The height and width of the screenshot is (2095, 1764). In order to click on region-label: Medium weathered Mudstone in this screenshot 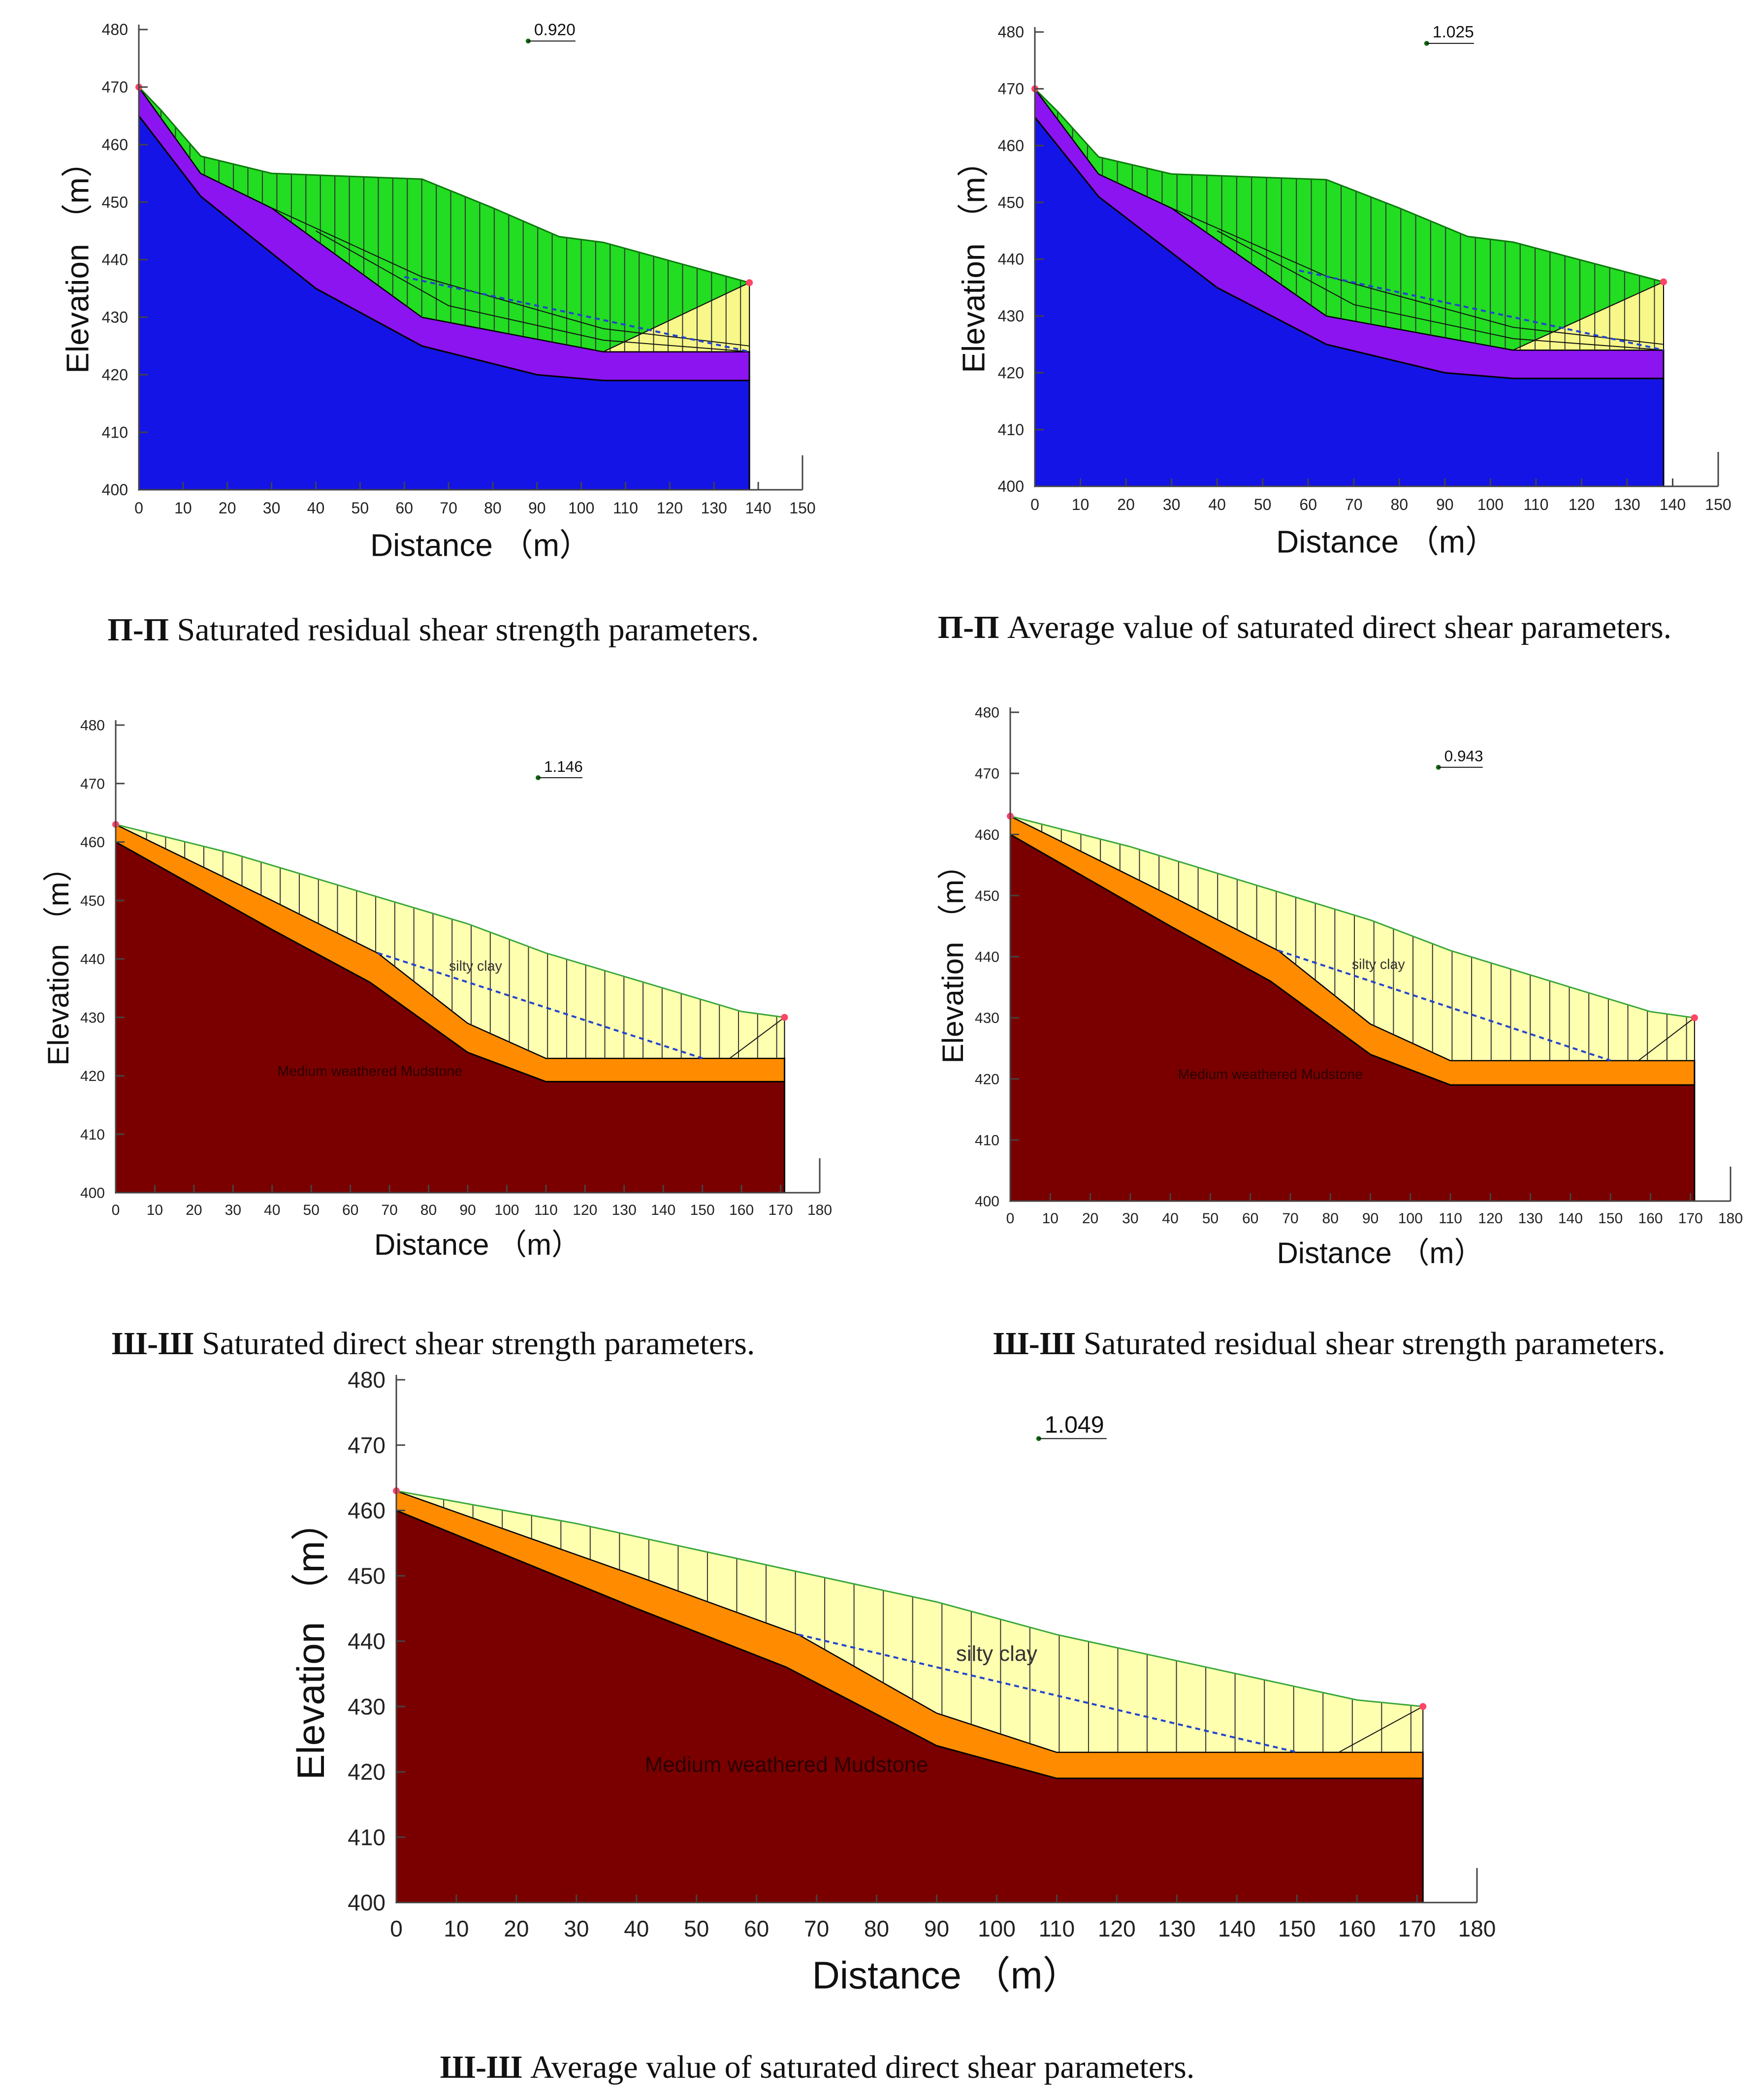, I will do `click(787, 1765)`.